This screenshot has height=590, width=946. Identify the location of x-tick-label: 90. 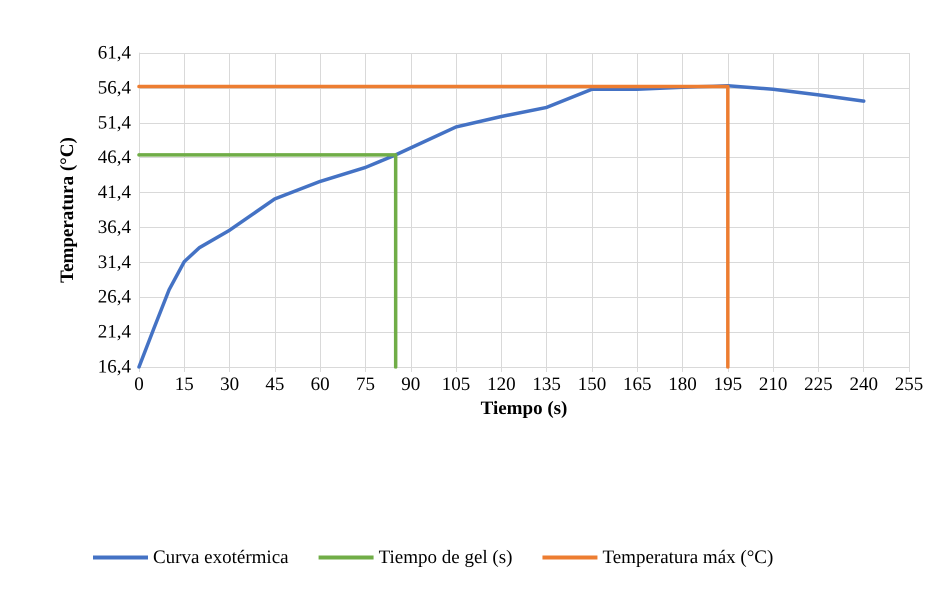
(410, 384).